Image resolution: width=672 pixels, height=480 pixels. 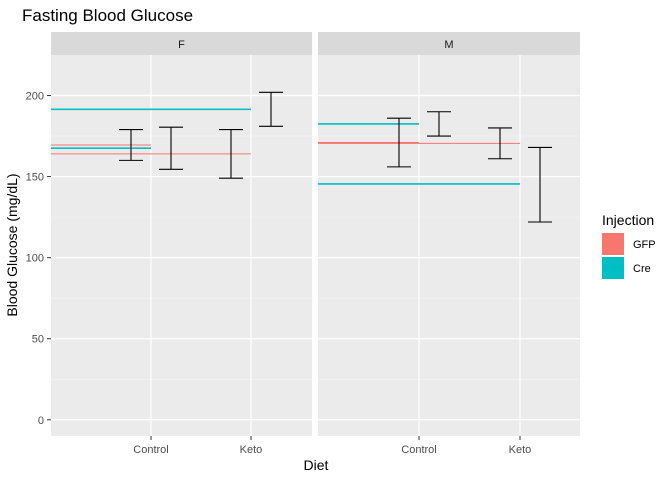 I want to click on y-tick-label: 50, so click(x=38, y=340).